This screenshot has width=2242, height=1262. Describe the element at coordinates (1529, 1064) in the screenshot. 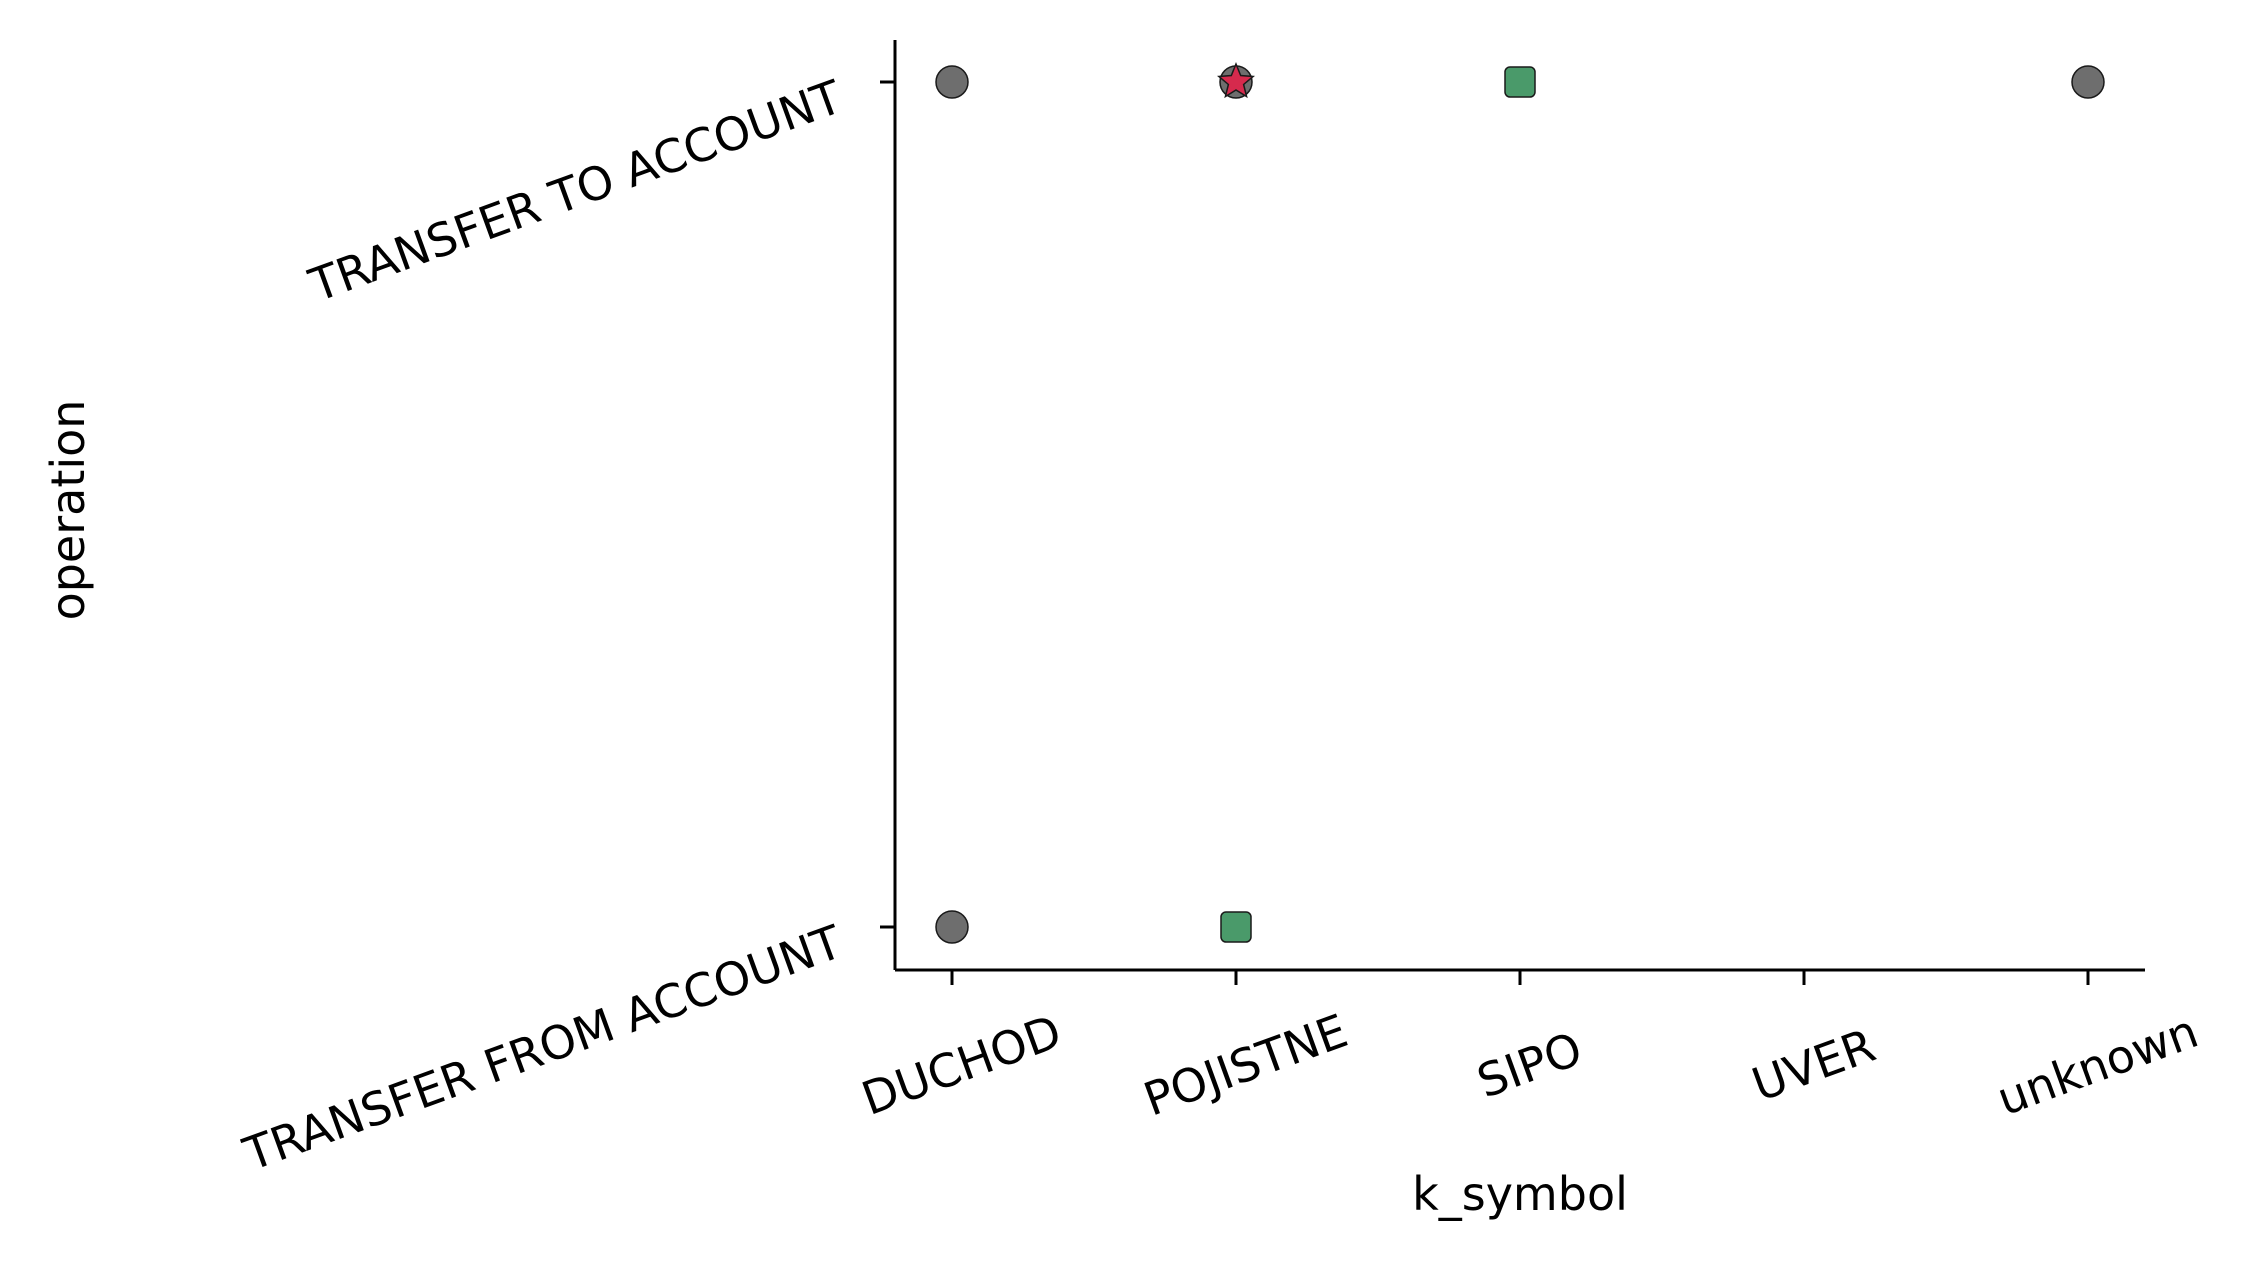

I see `x-tick-label-sipo: SIPO` at that location.